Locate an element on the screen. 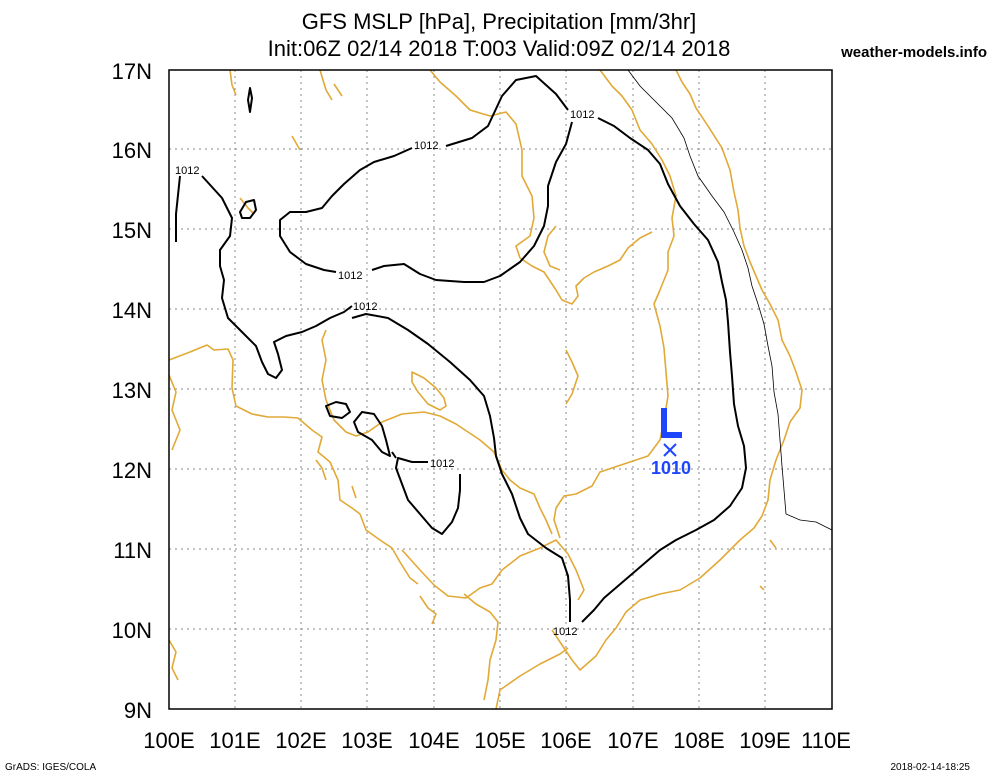  border-thailand-cambodia is located at coordinates (437, 432).